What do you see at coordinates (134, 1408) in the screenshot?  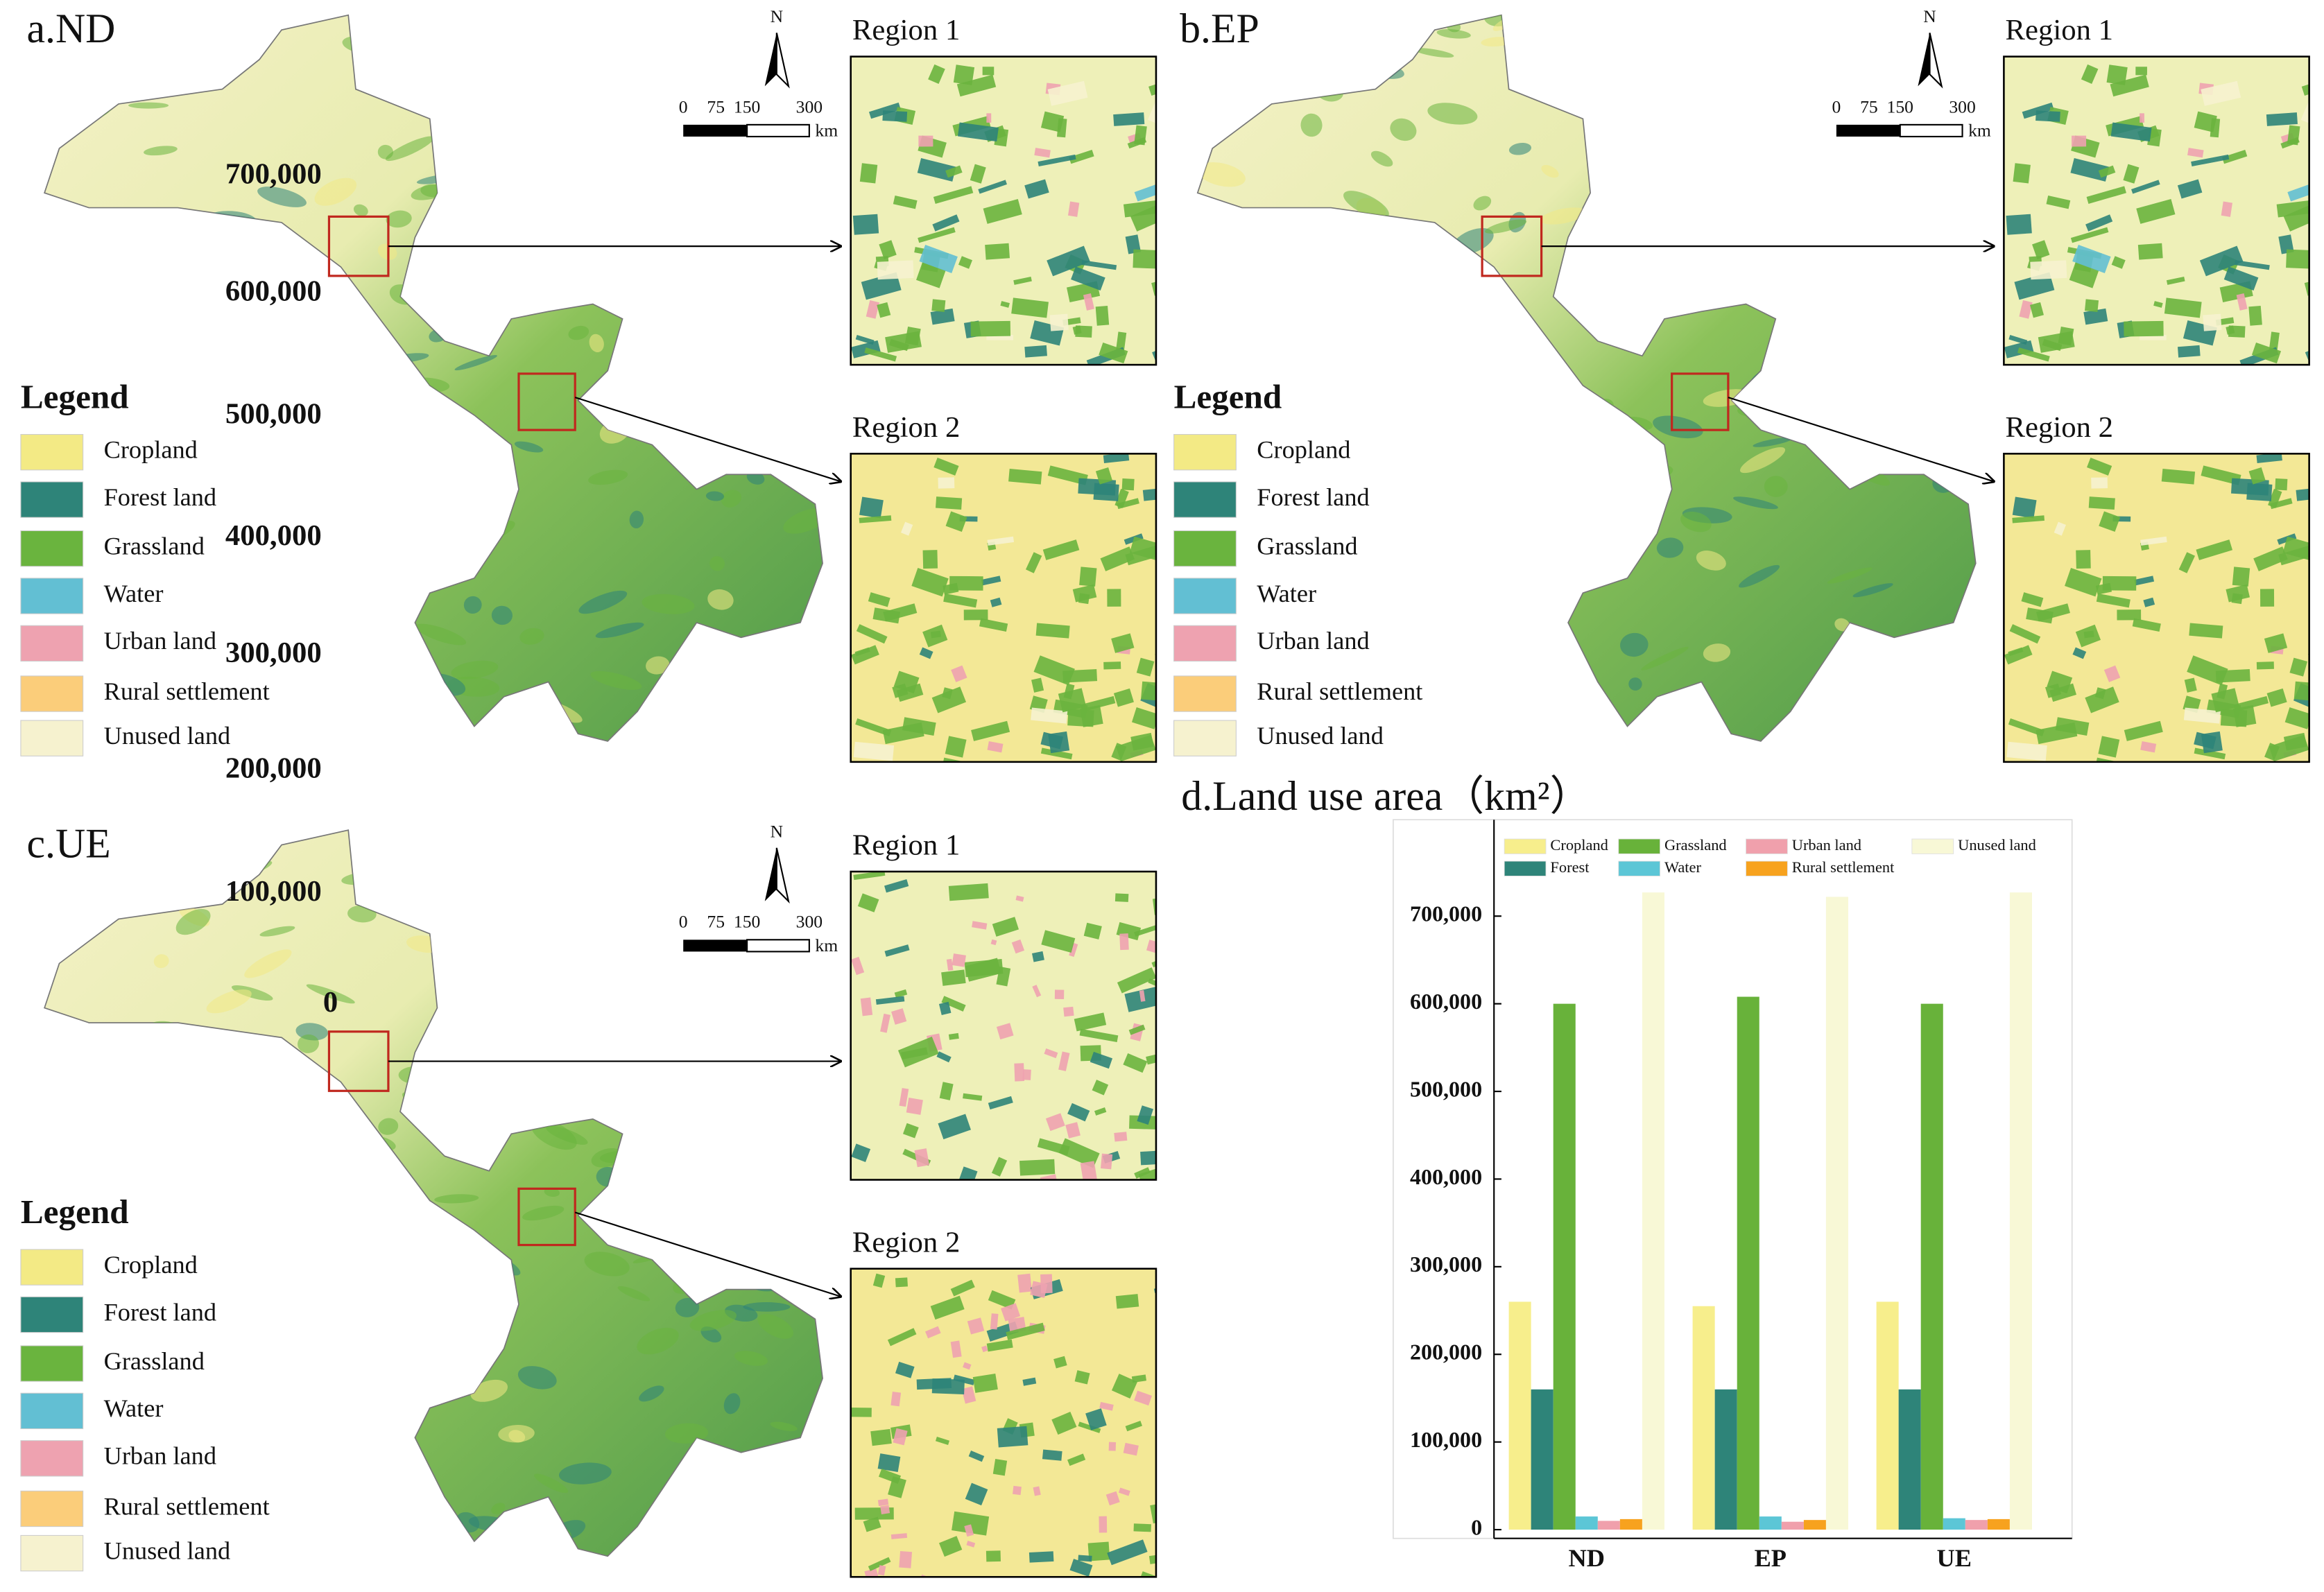 I see `legend-label: Water` at bounding box center [134, 1408].